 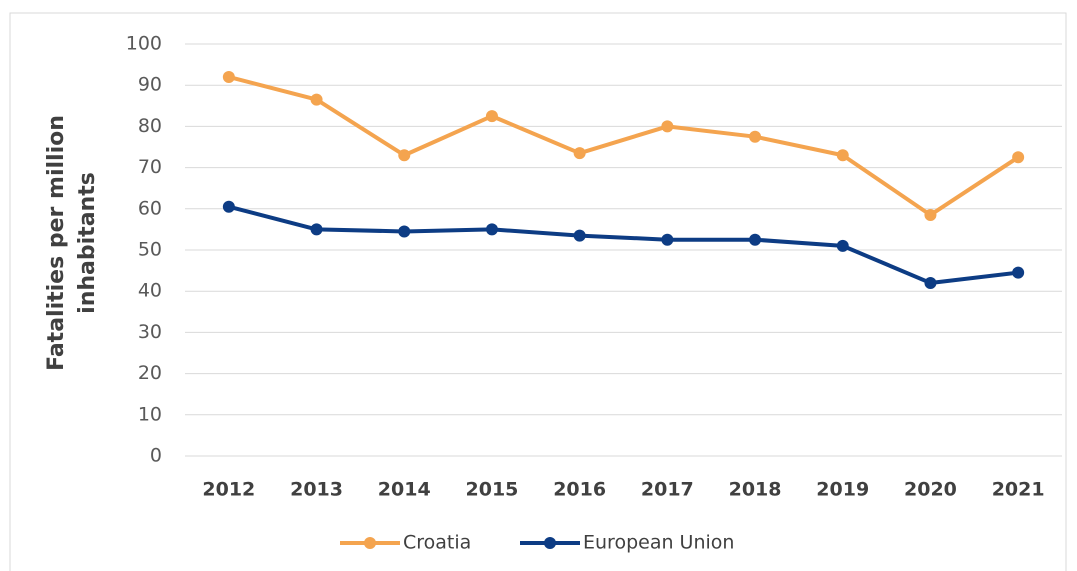 What do you see at coordinates (755, 490) in the screenshot?
I see `x-tick-label: 2018` at bounding box center [755, 490].